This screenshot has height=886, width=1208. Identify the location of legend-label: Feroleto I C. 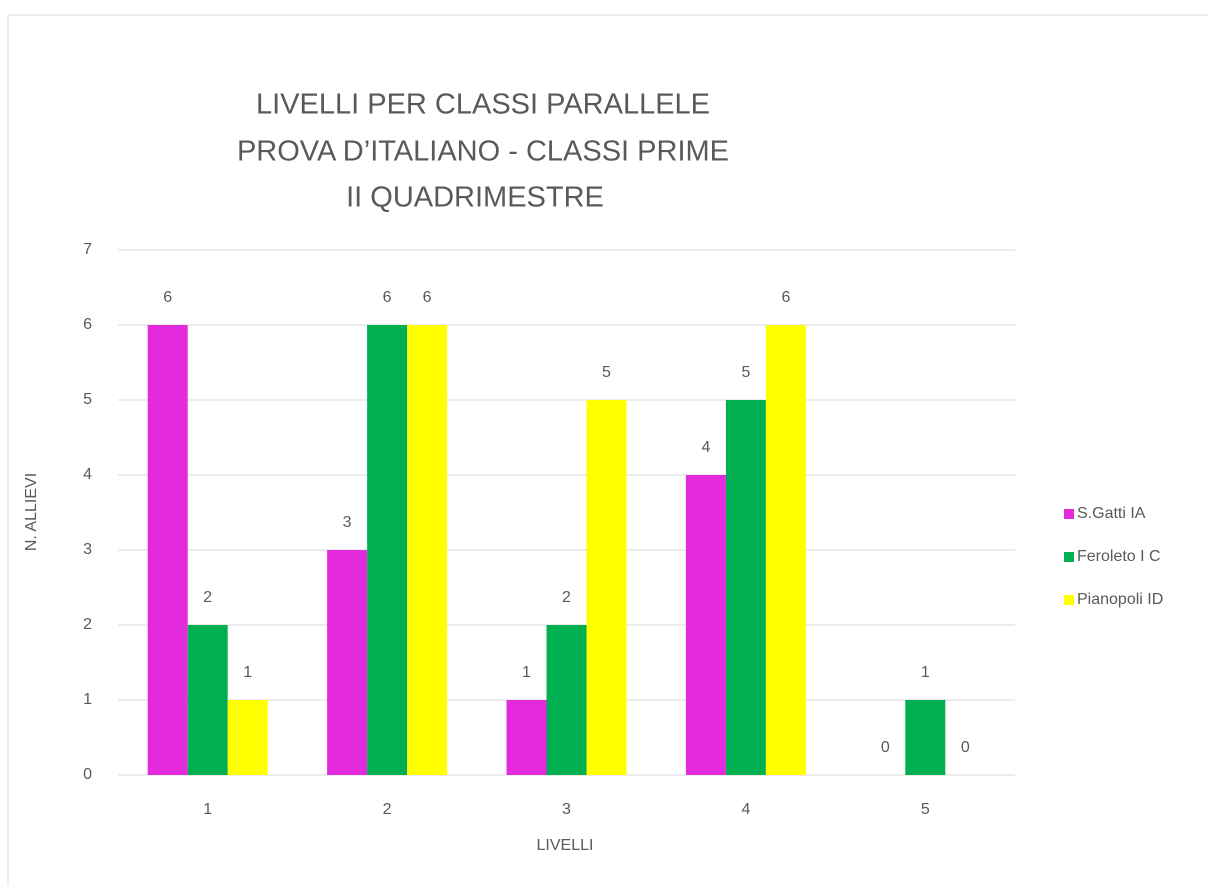
(1119, 556).